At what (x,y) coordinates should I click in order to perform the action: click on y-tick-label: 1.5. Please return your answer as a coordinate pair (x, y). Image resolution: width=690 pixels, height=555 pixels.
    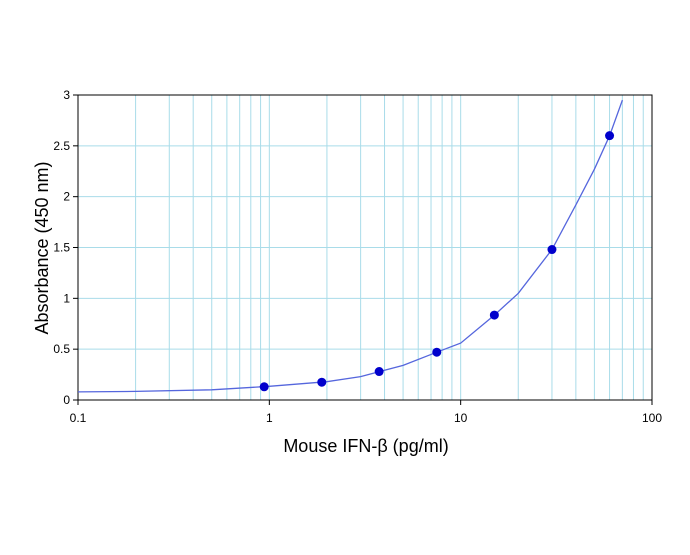
    Looking at the image, I should click on (61, 248).